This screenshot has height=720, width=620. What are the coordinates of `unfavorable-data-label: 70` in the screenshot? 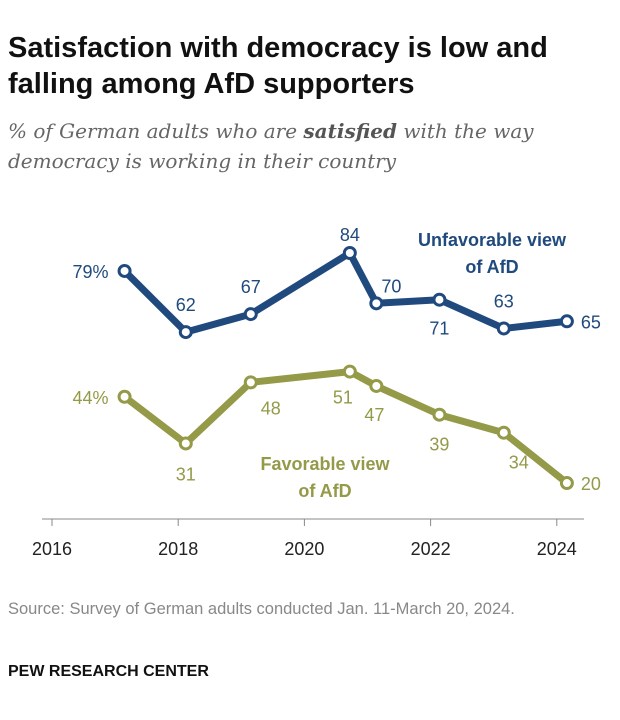 It's located at (391, 286).